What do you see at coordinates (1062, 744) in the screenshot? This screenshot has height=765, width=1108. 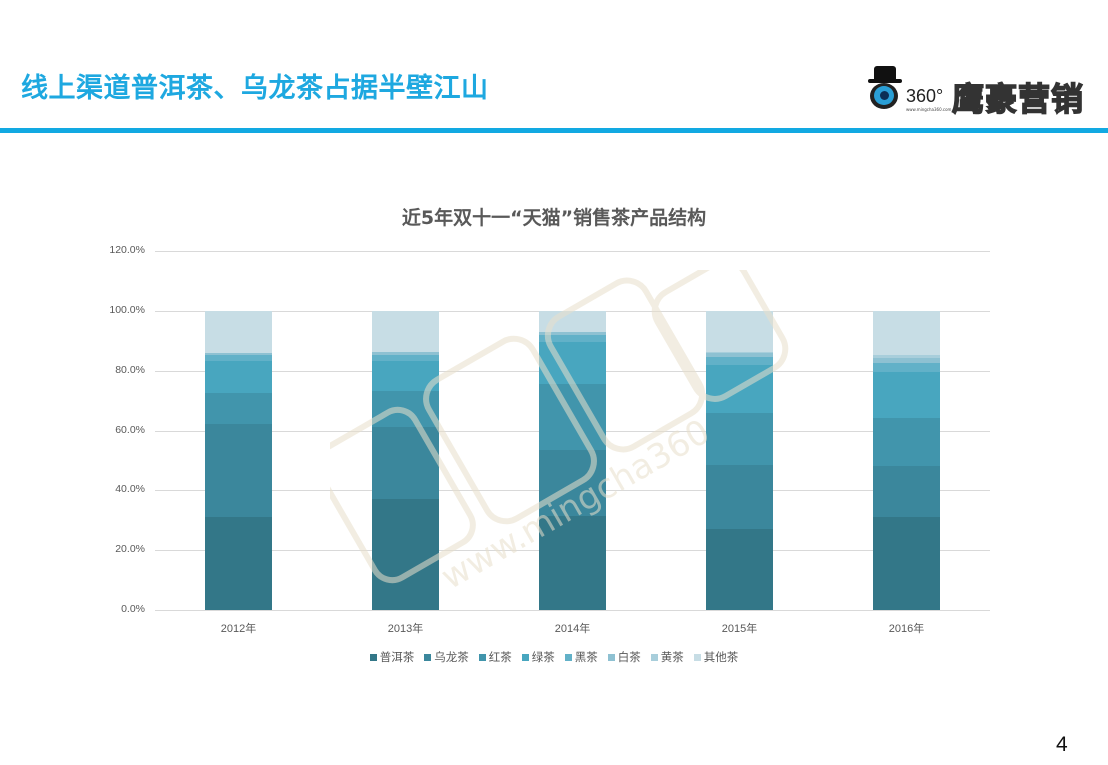 I see `page-number: 4` at bounding box center [1062, 744].